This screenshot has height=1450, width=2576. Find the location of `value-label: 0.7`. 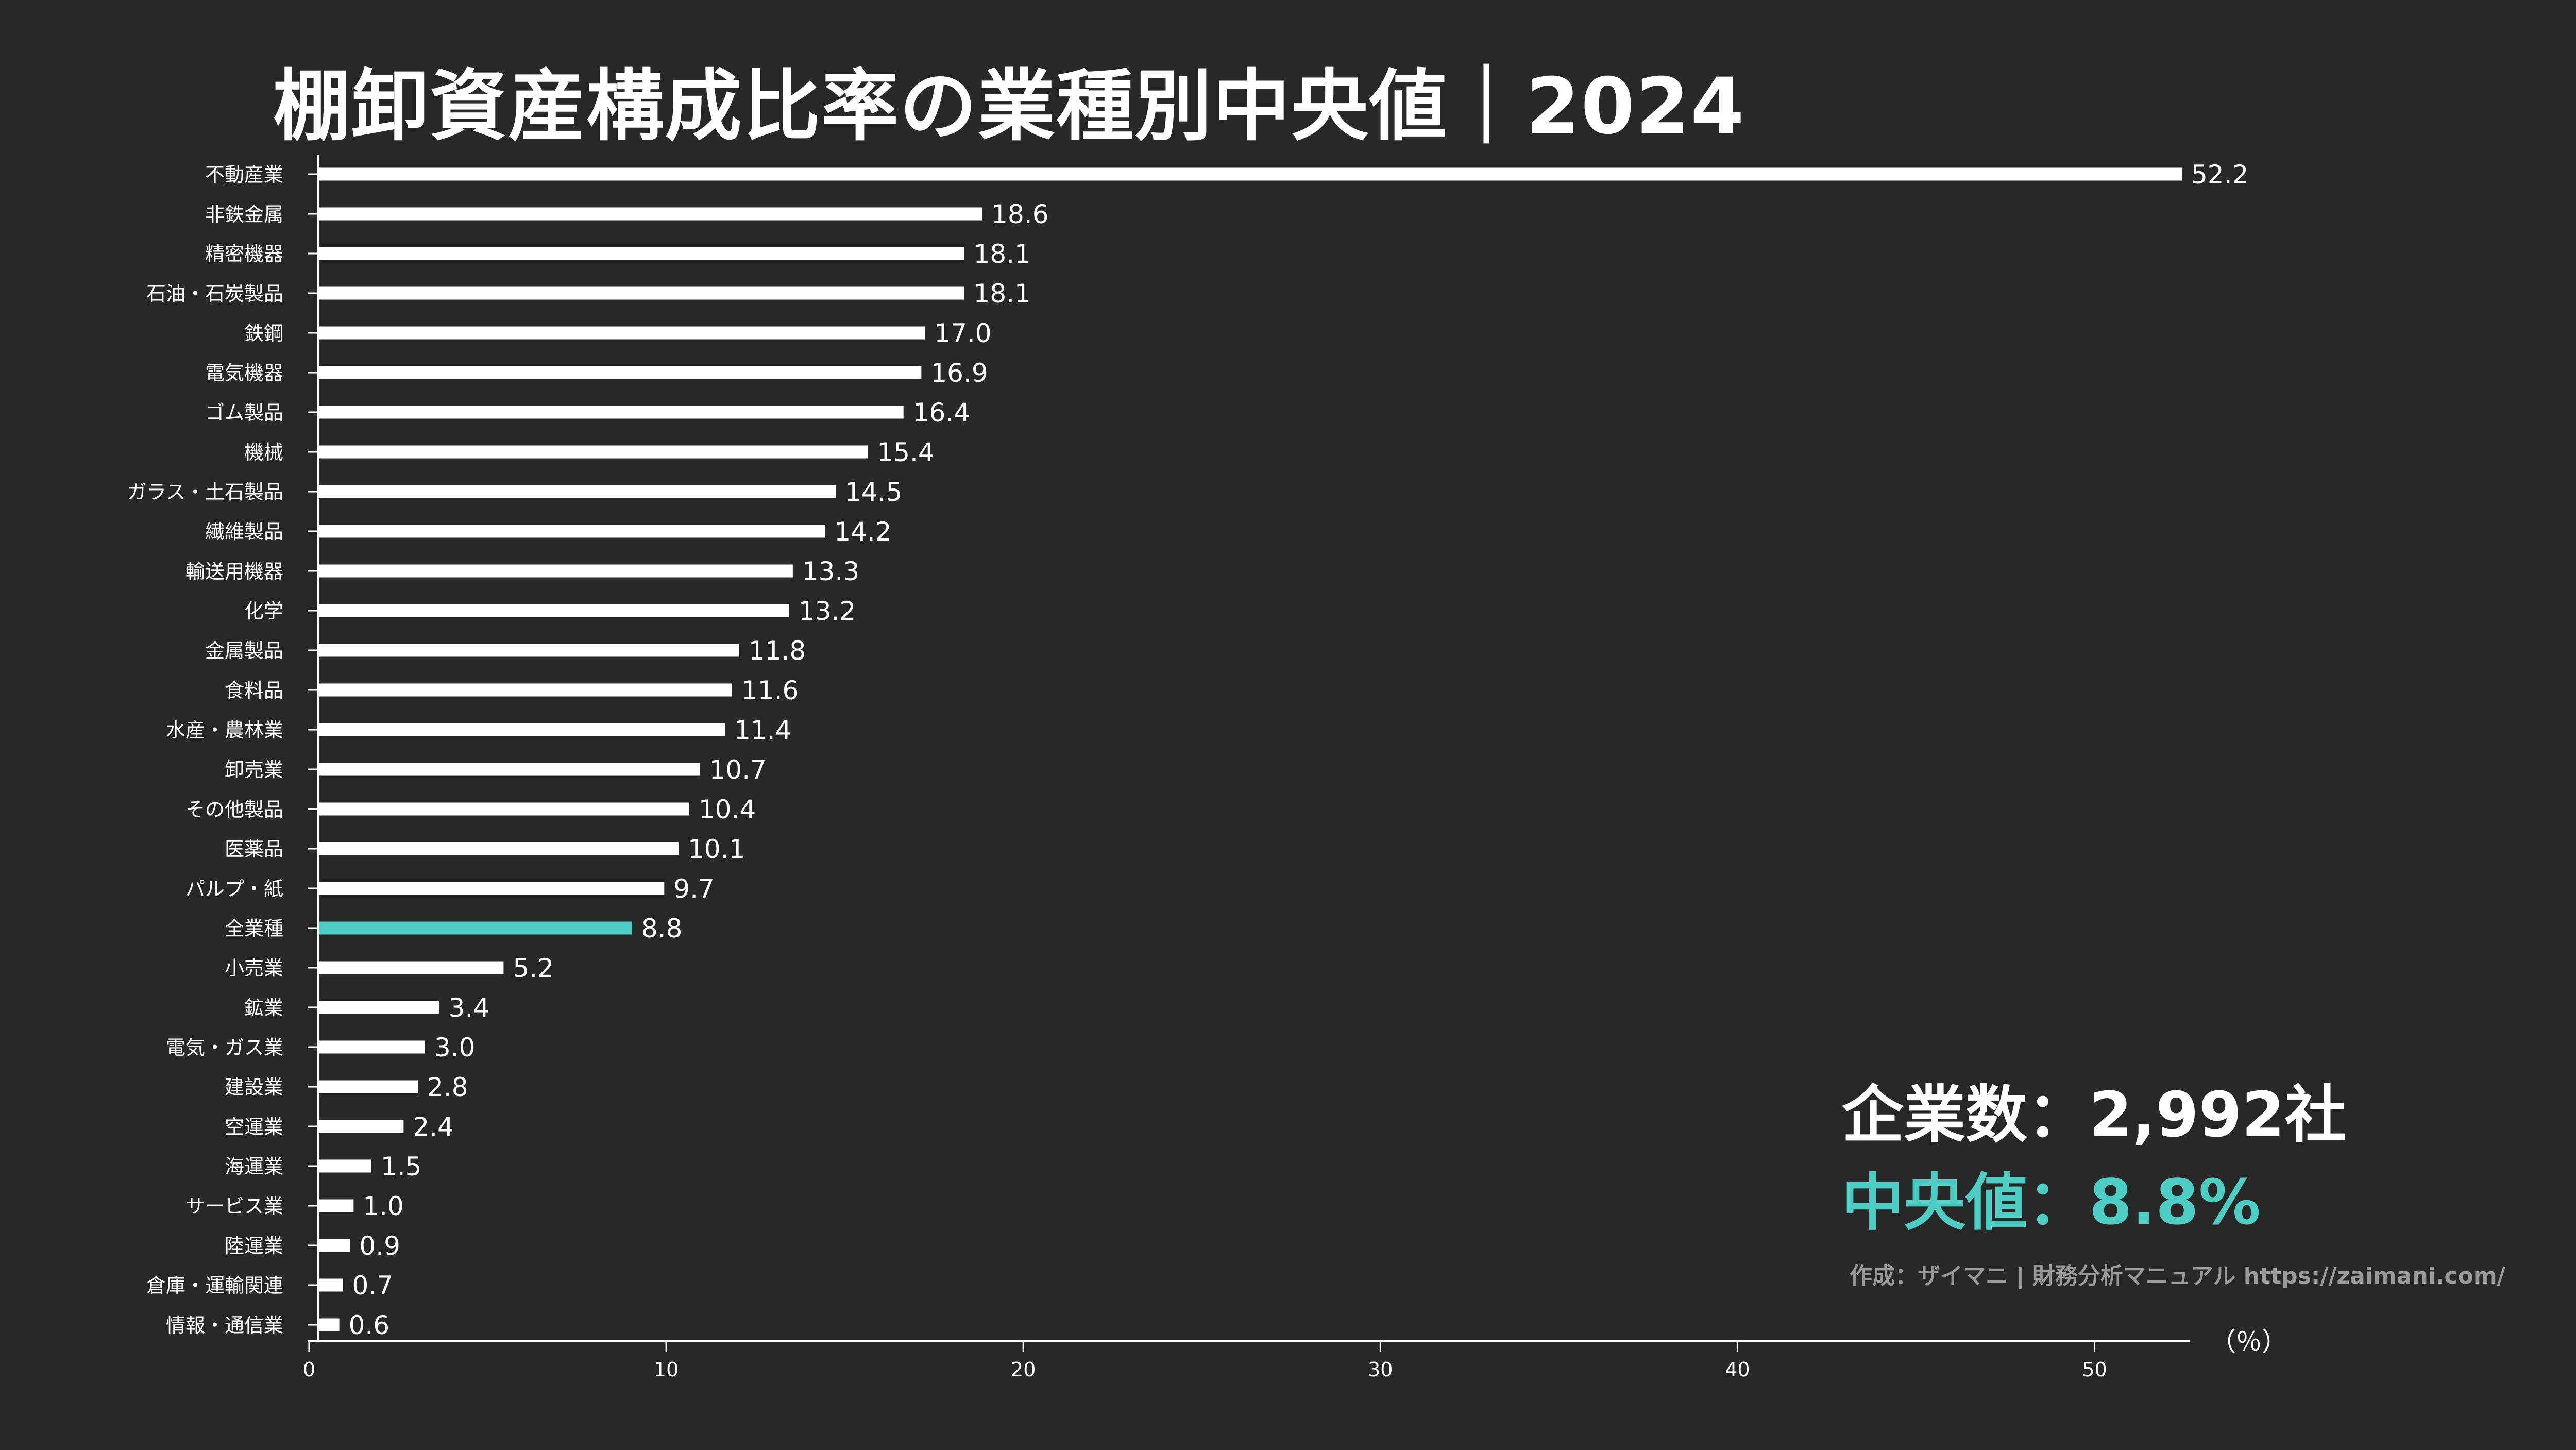

value-label: 0.7 is located at coordinates (373, 1286).